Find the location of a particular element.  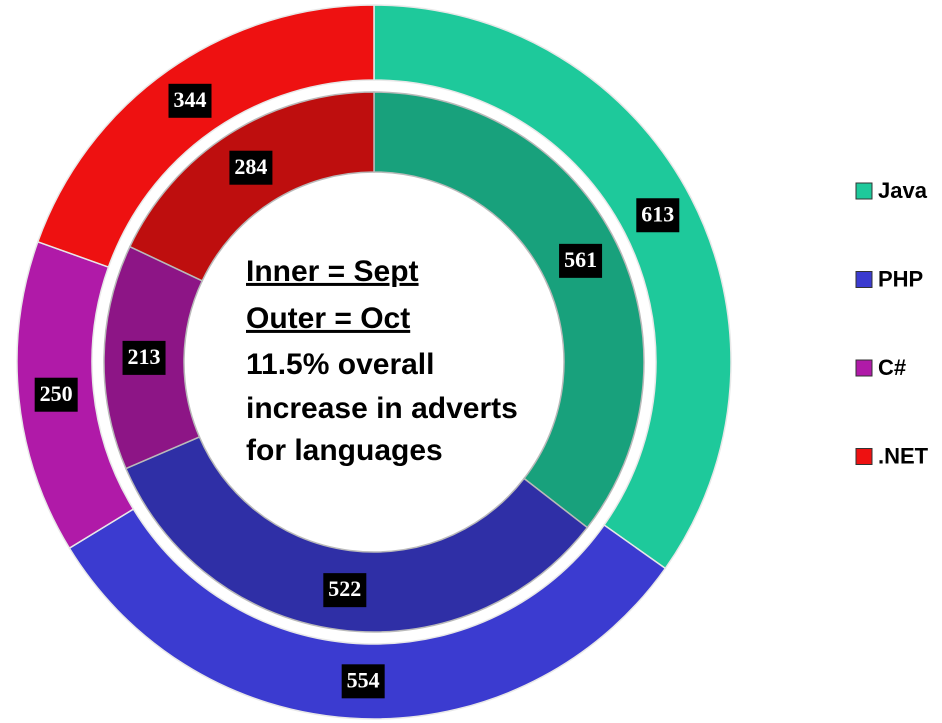

legend-label: .NET is located at coordinates (903, 455).